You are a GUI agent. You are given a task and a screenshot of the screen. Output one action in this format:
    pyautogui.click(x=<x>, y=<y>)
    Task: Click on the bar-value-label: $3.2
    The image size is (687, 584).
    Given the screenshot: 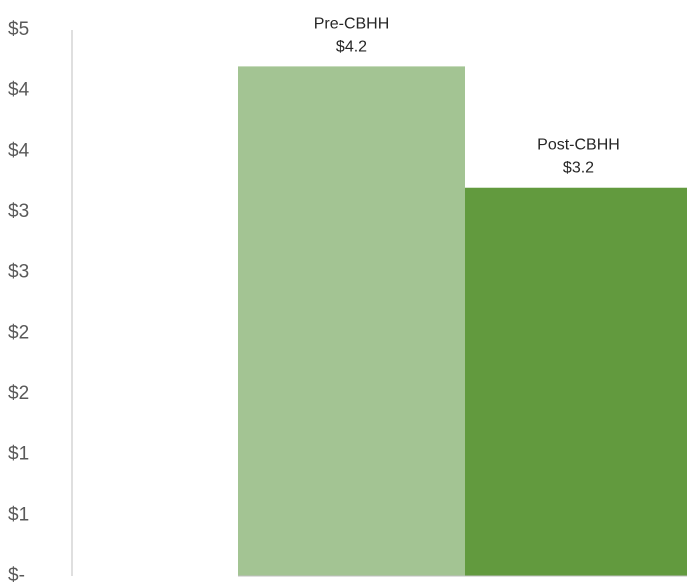 What is the action you would take?
    pyautogui.click(x=578, y=168)
    